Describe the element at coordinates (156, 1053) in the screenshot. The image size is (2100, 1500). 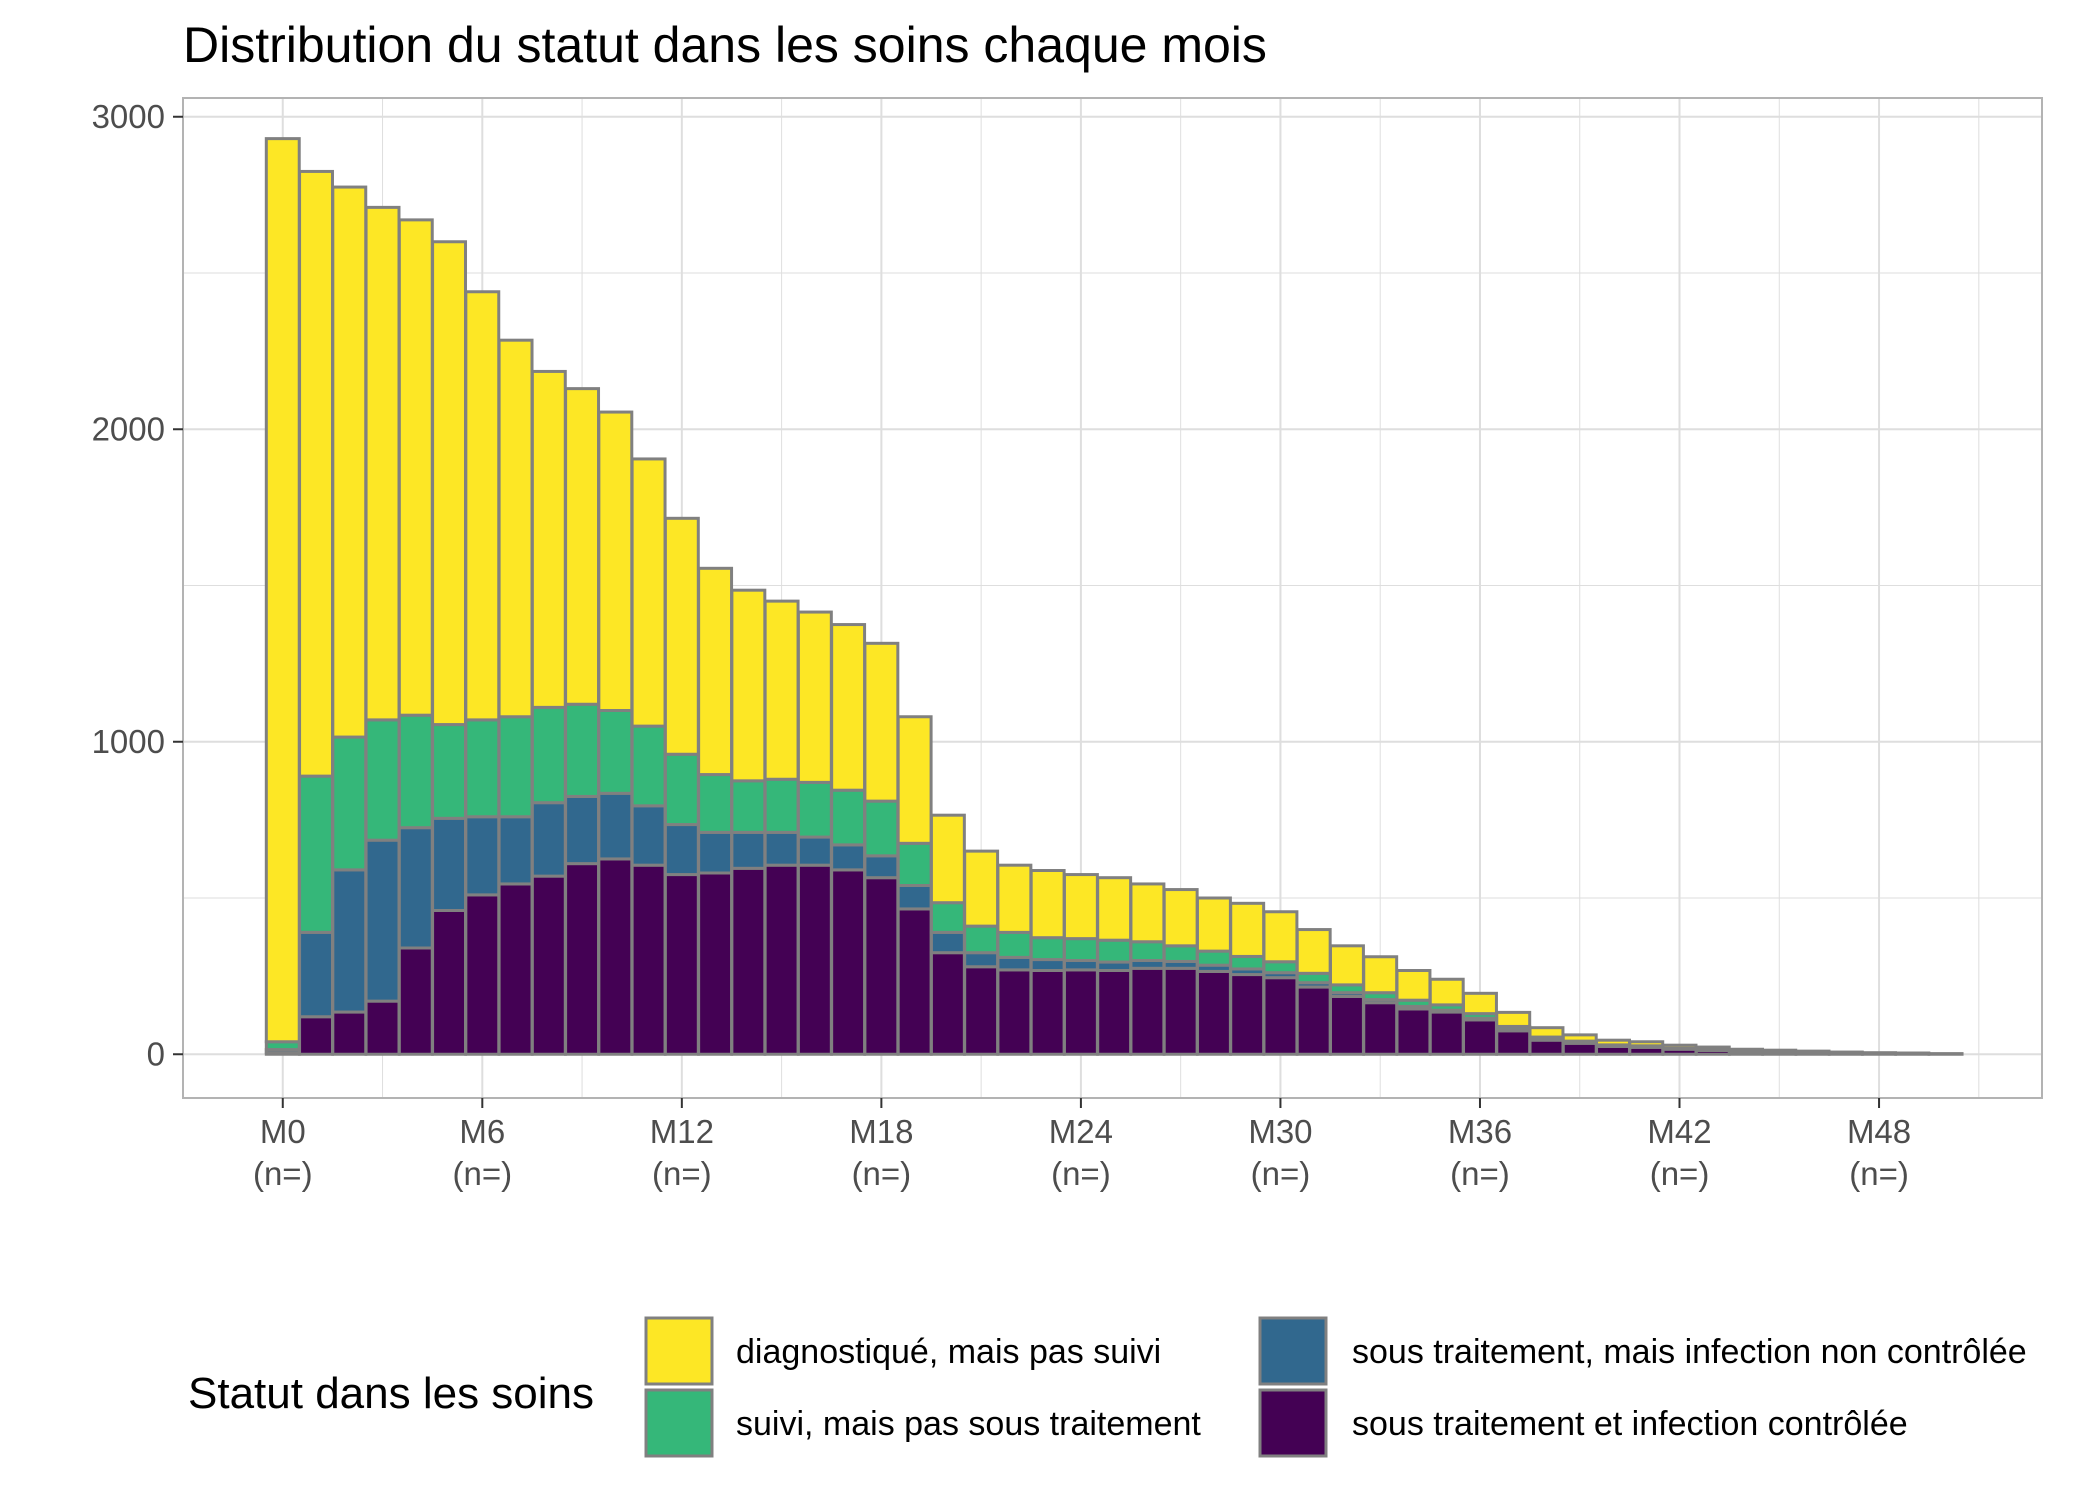
I see `y-tick-label: 0` at that location.